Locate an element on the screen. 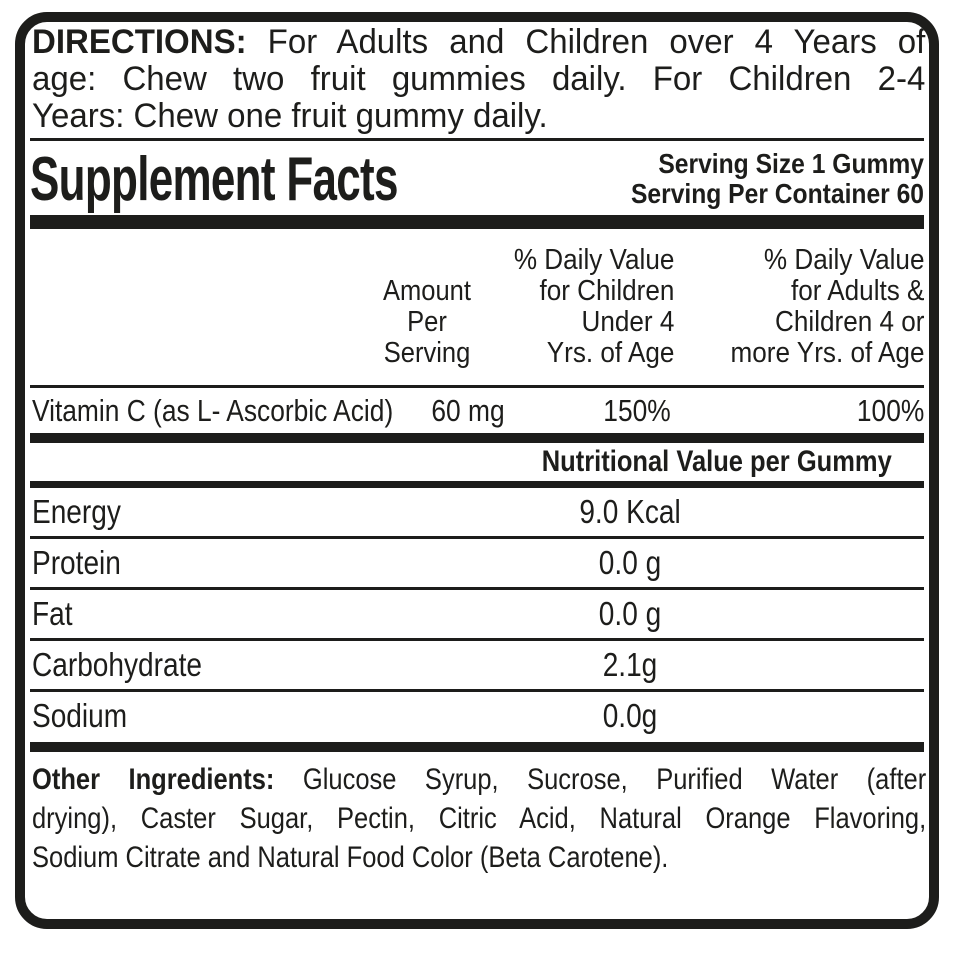 The image size is (956, 955). nutrient-value: 0.0g is located at coordinates (630, 715).